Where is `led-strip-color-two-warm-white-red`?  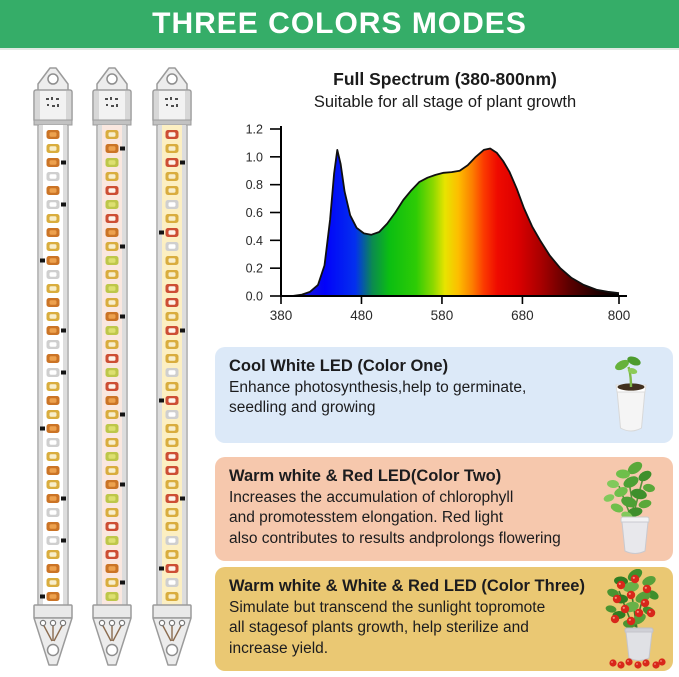 led-strip-color-two-warm-white-red is located at coordinates (112, 366).